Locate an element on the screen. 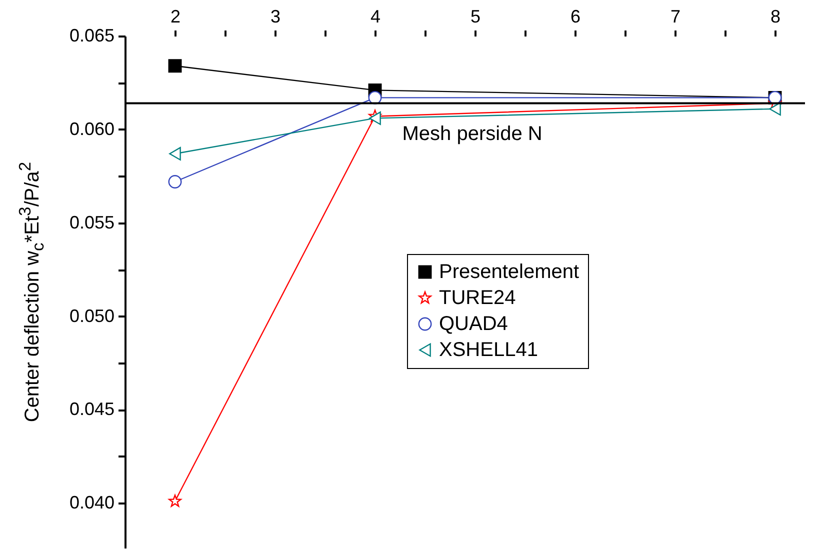 The width and height of the screenshot is (822, 550). y-tick-label: 0.055 is located at coordinates (91, 222).